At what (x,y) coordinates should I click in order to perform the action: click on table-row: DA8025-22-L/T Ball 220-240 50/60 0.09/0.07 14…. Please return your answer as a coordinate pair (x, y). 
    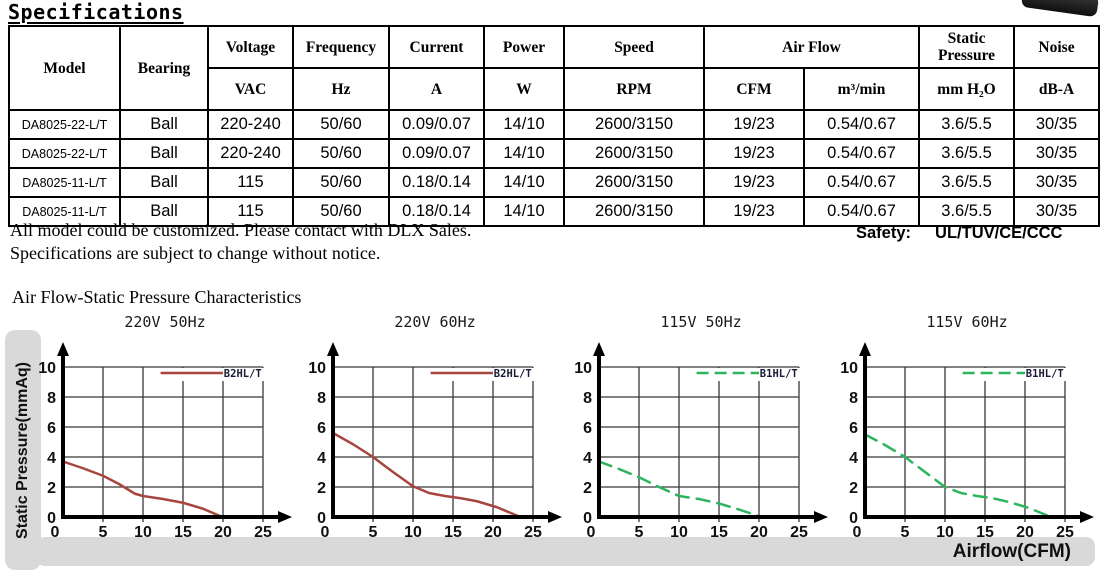
    Looking at the image, I should click on (554, 153).